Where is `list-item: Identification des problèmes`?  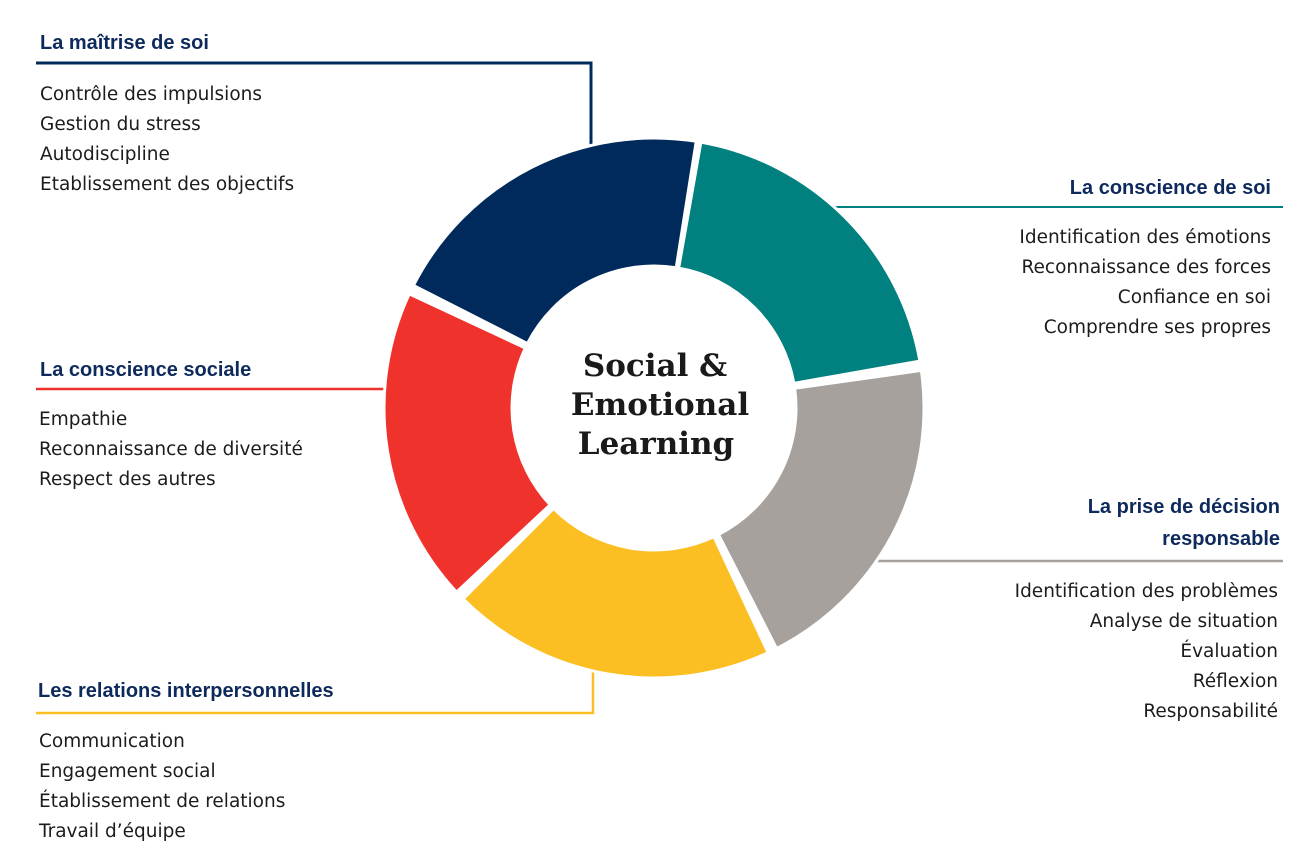 list-item: Identification des problèmes is located at coordinates (1146, 591).